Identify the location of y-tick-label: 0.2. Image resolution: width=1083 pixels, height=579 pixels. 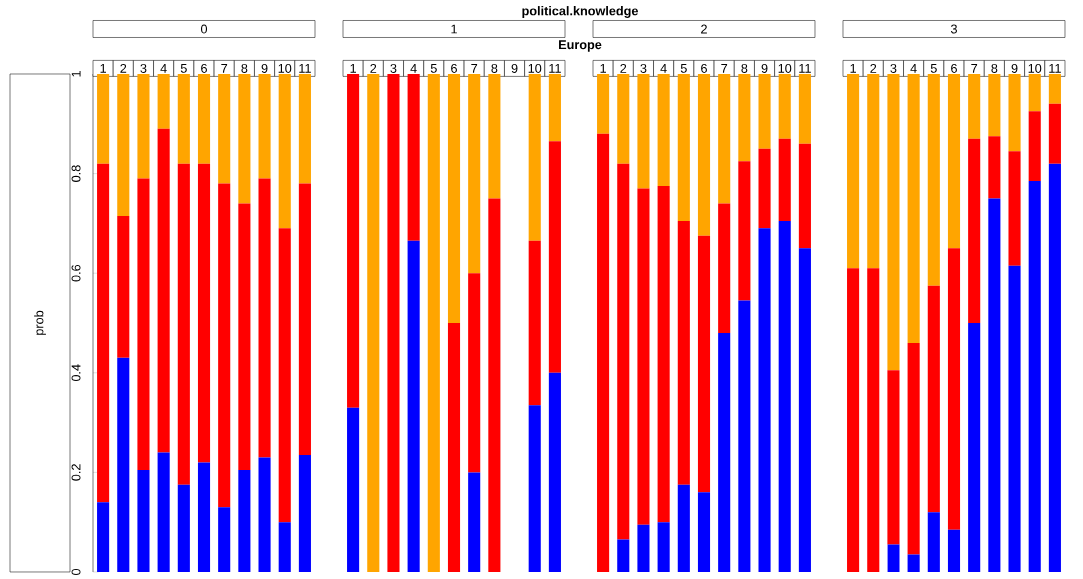
(76, 472).